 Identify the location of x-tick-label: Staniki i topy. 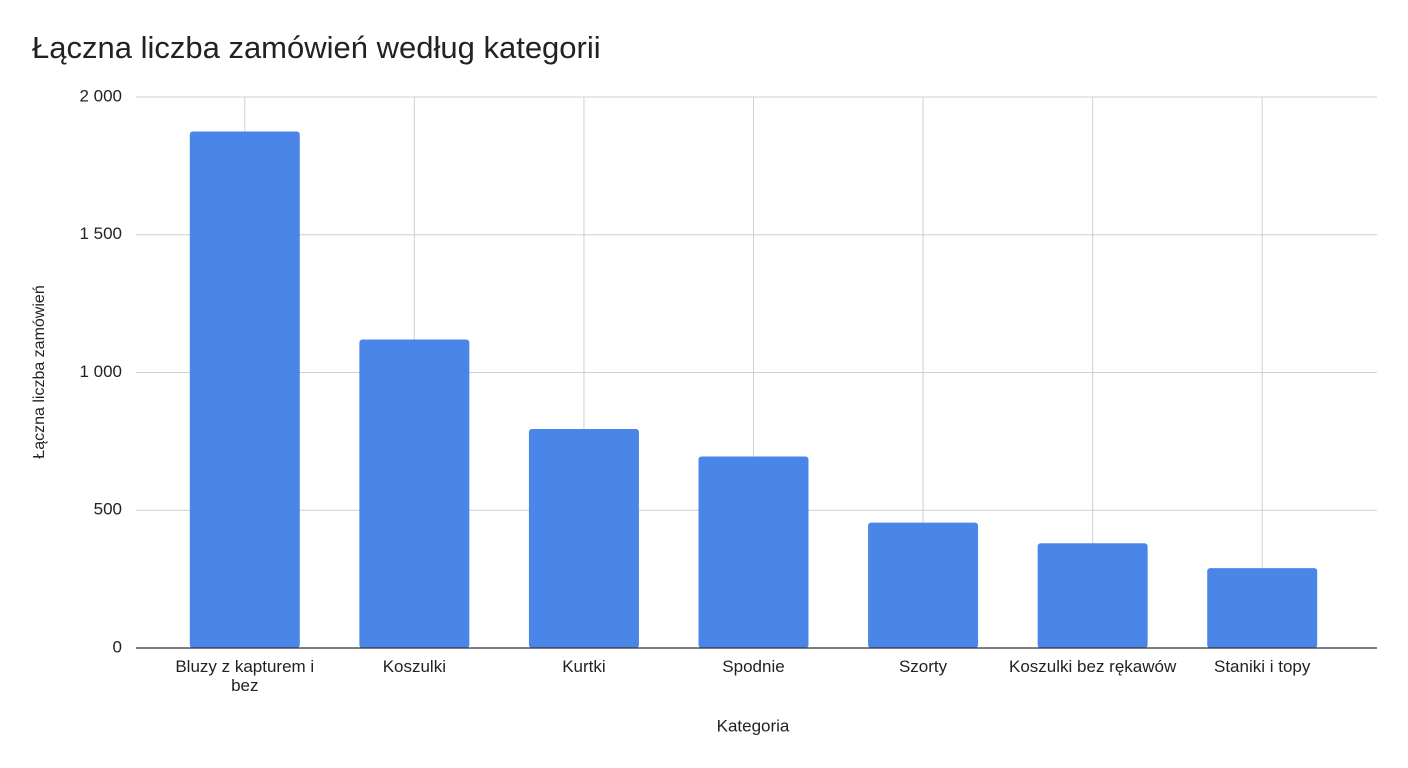
(1262, 666).